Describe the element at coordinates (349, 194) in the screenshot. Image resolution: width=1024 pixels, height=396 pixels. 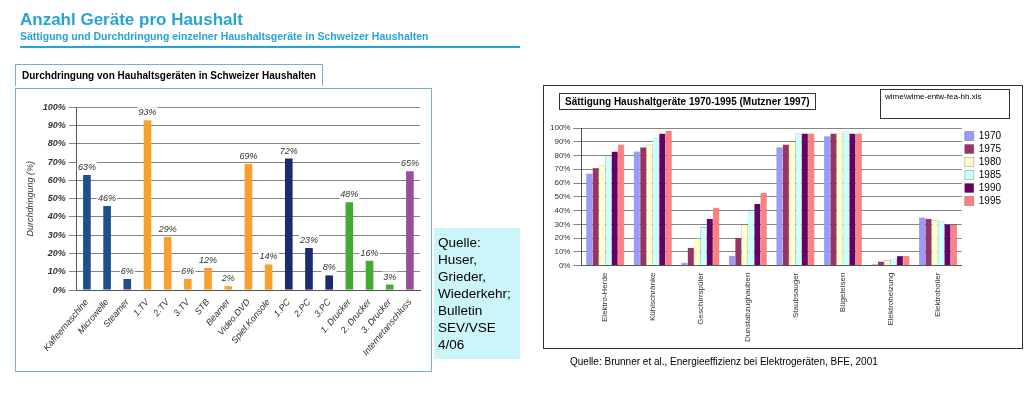
I see `data-label: 48%` at that location.